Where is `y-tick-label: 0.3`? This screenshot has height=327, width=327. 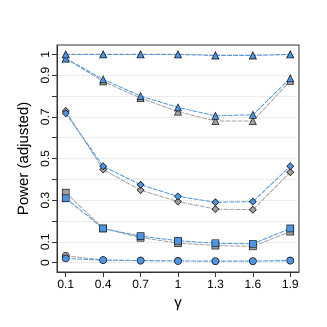
y-tick-label: 0.3 is located at coordinates (45, 199).